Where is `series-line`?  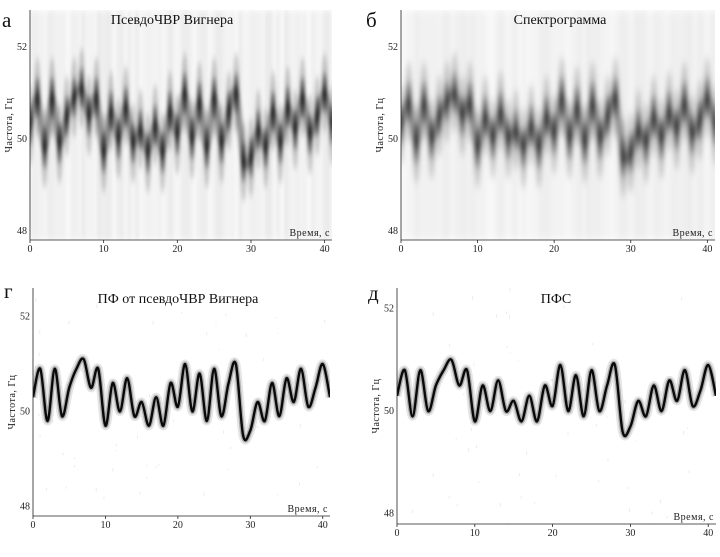 series-line is located at coordinates (181, 399).